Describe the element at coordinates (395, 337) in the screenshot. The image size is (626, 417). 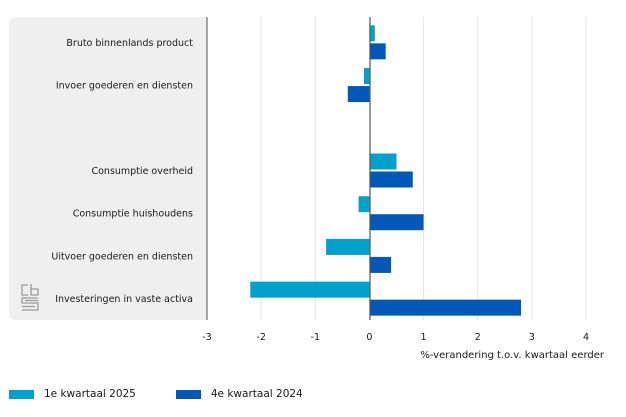
I see `x-tick-labels: -3 -2 -1 0 1 2 3 4` at that location.